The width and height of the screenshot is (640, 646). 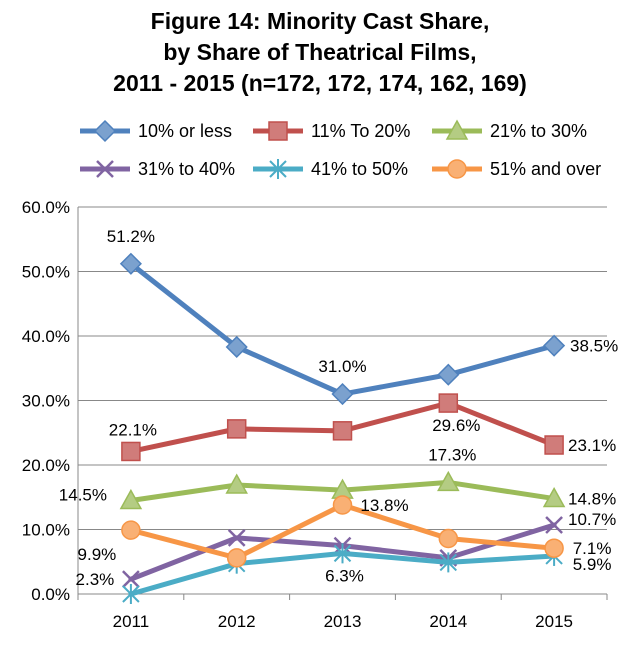 I want to click on series-3: 14.5% 17.3% 14.8%, so click(x=337, y=477).